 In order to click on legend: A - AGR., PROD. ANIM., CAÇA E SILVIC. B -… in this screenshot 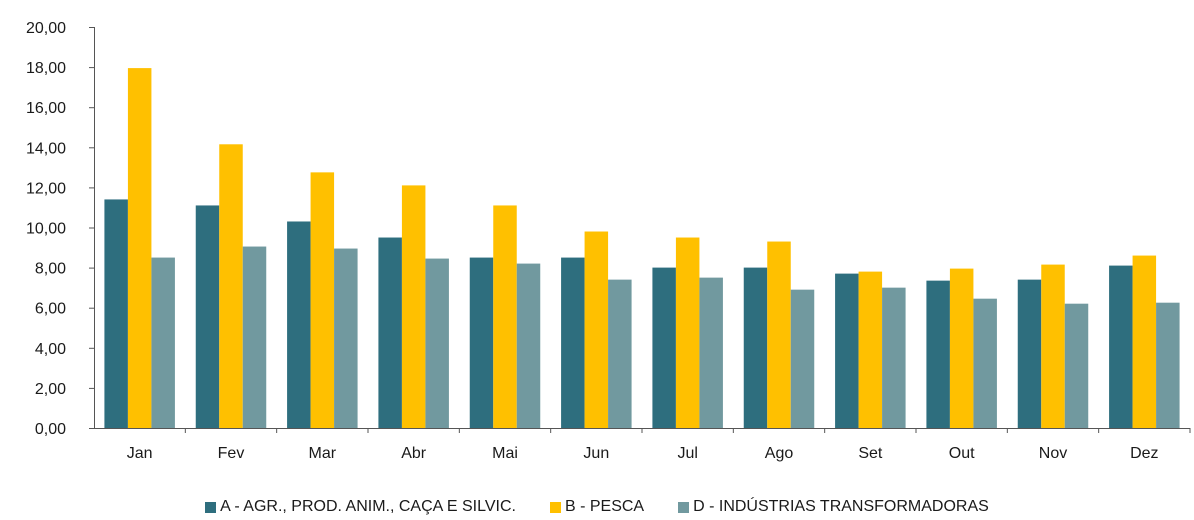, I will do `click(597, 507)`.